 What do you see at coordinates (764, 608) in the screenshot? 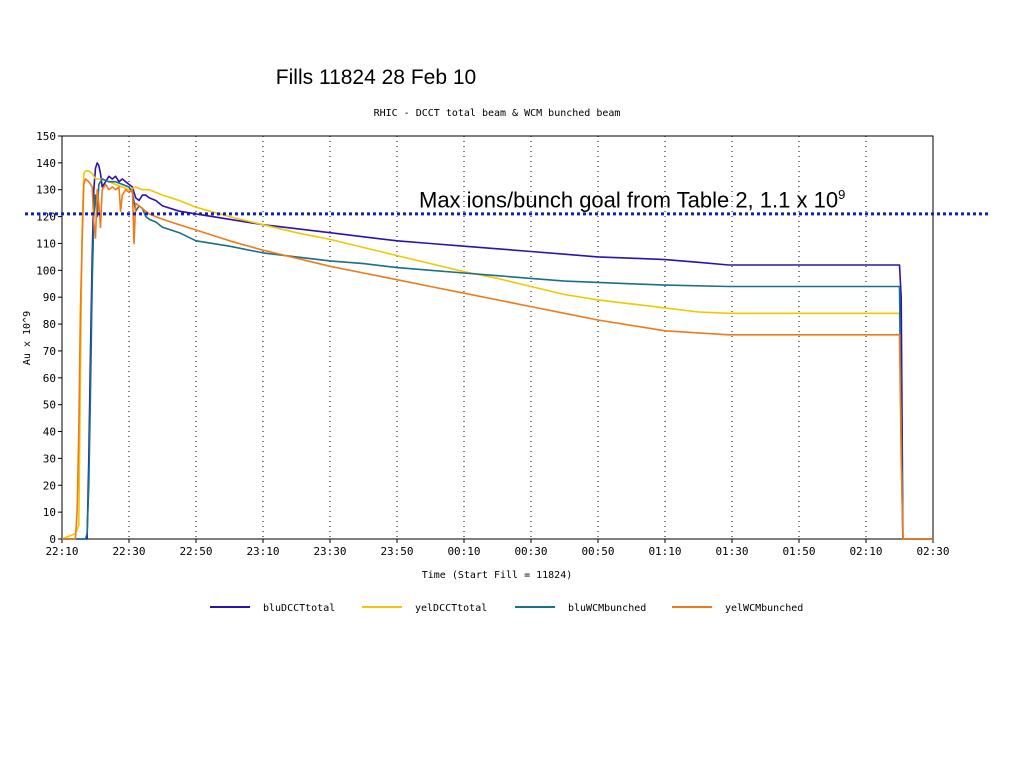
I see `legend-label-yelWCMbunched: yelWCMbunched` at bounding box center [764, 608].